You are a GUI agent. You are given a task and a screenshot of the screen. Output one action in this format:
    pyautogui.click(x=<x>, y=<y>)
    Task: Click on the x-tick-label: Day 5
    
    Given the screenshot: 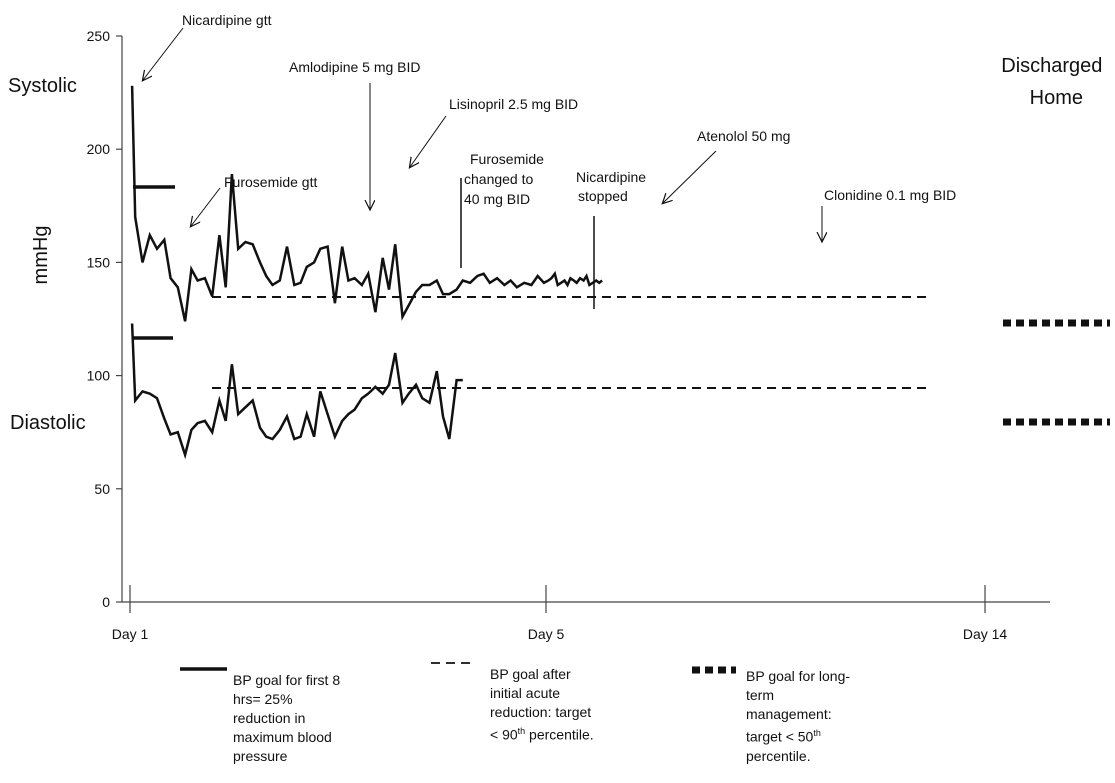 What is the action you would take?
    pyautogui.click(x=546, y=634)
    